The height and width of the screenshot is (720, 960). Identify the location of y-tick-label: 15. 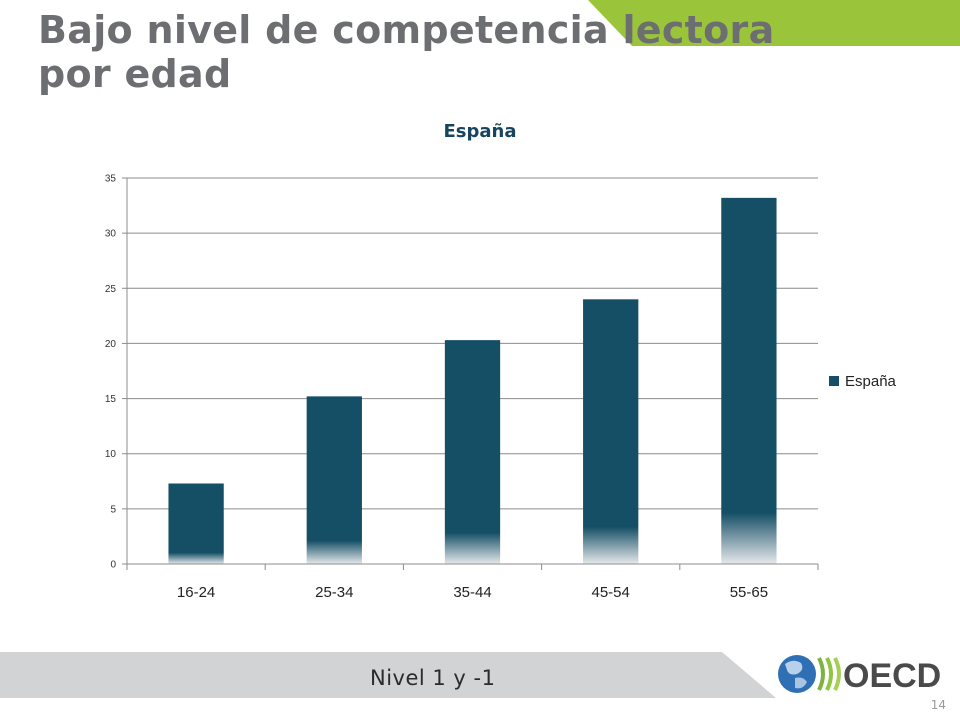
(111, 399).